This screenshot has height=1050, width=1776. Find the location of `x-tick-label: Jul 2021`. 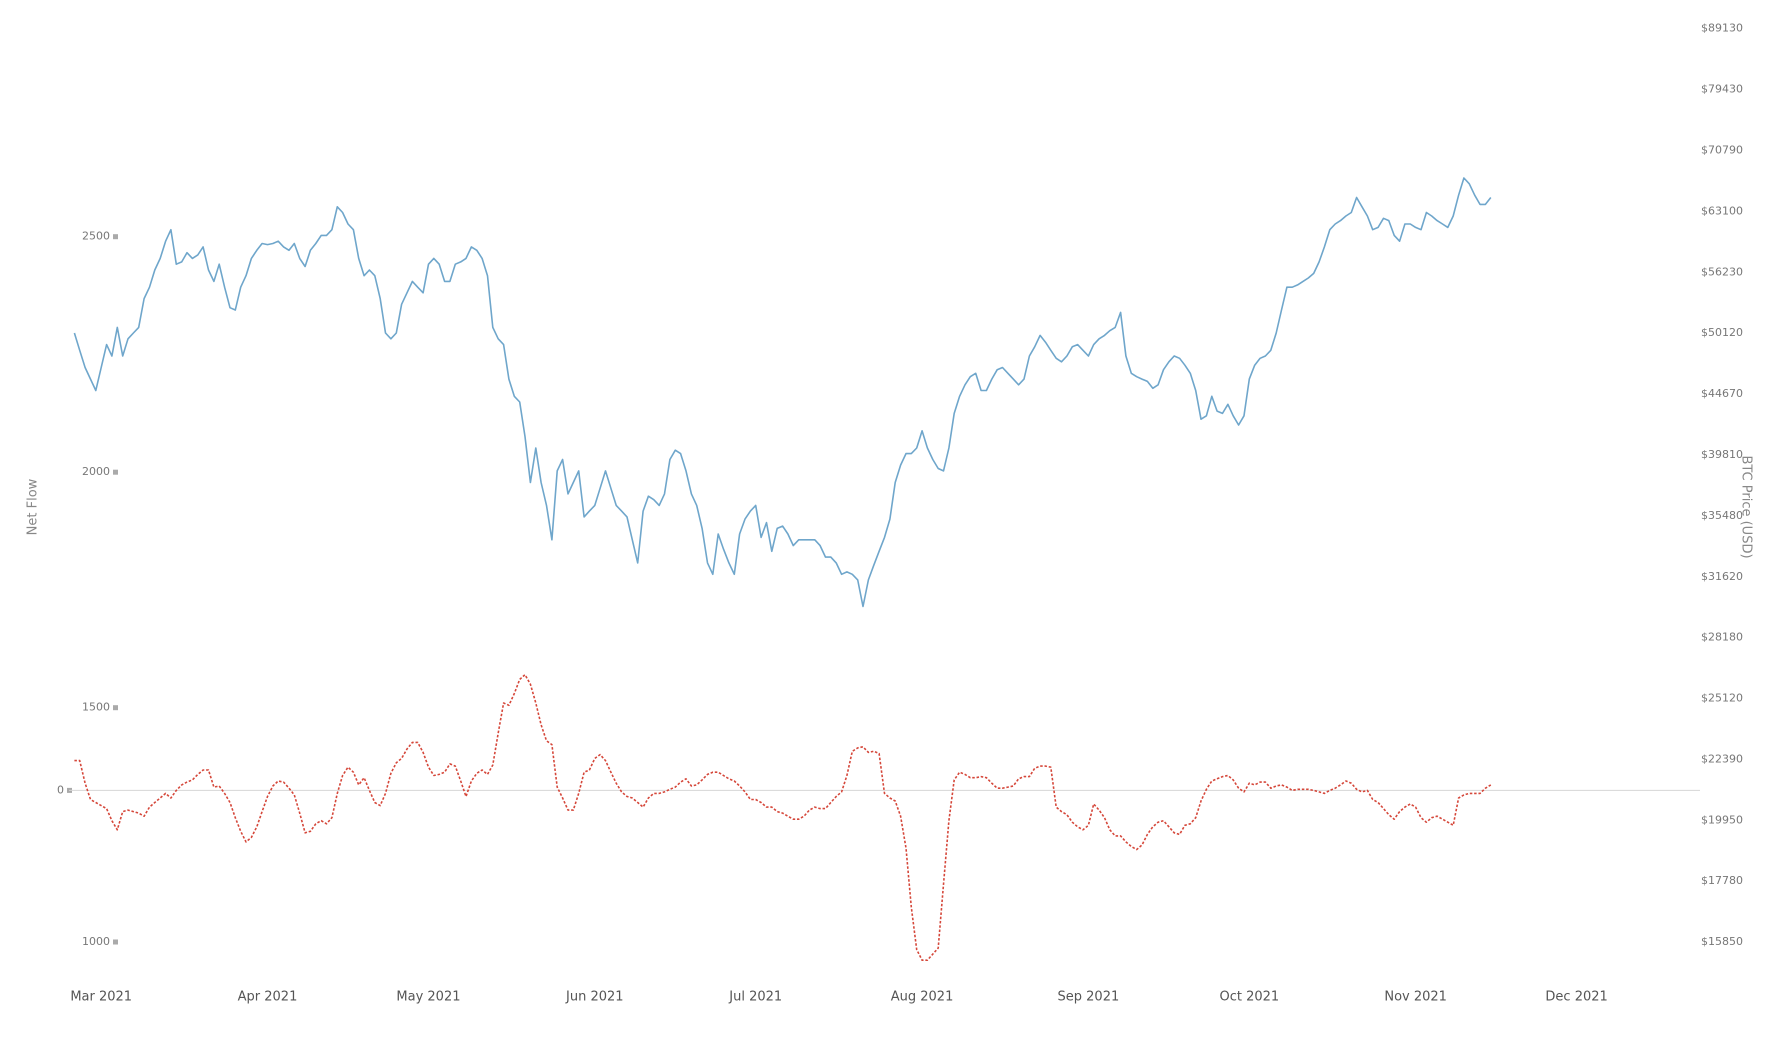

x-tick-label: Jul 2021 is located at coordinates (755, 997).